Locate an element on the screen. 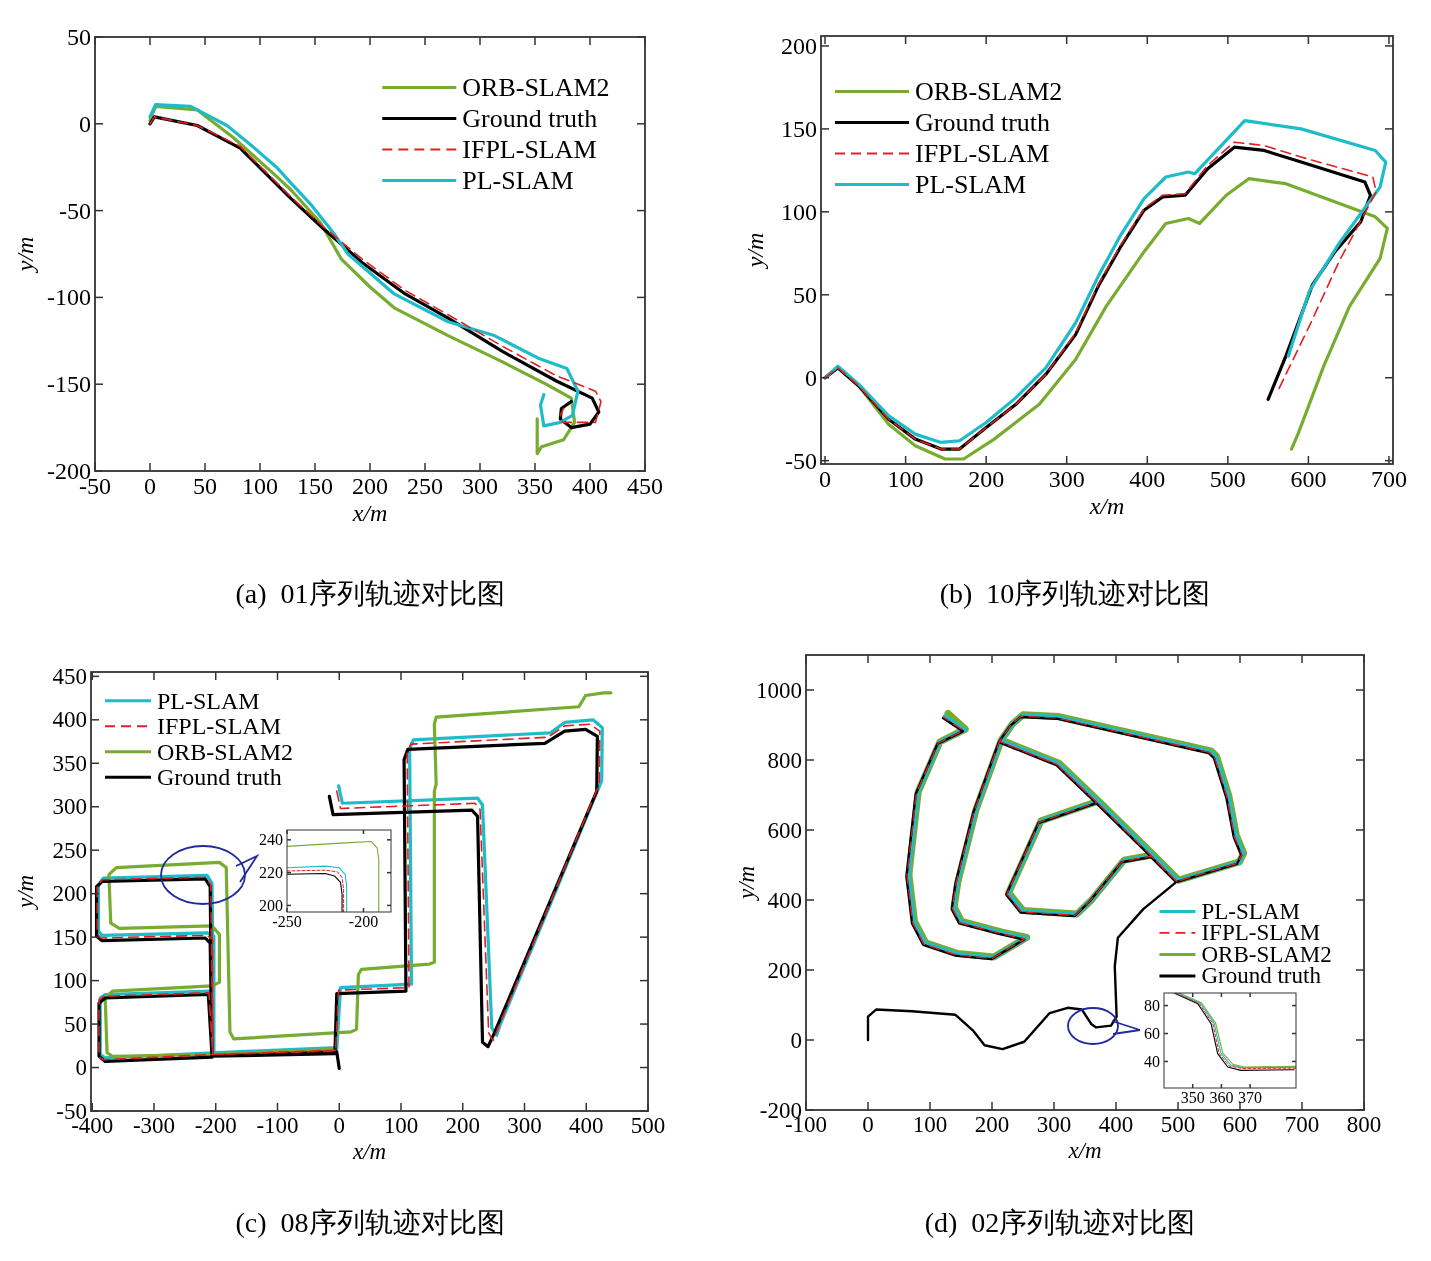 The height and width of the screenshot is (1261, 1431). y-tick-label: 350 is located at coordinates (69, 763).